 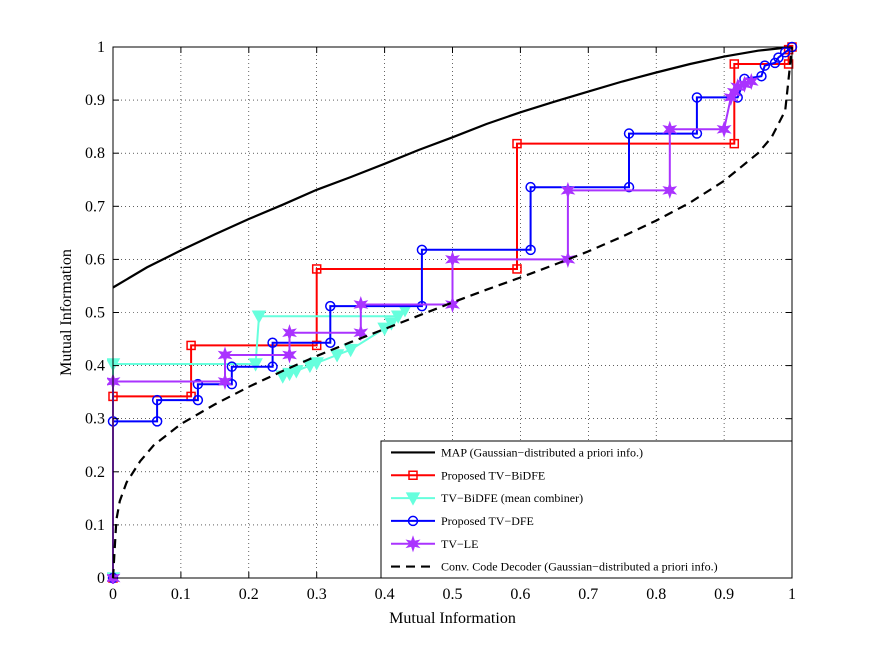 What do you see at coordinates (95, 472) in the screenshot?
I see `y-tick-label: 0.2` at bounding box center [95, 472].